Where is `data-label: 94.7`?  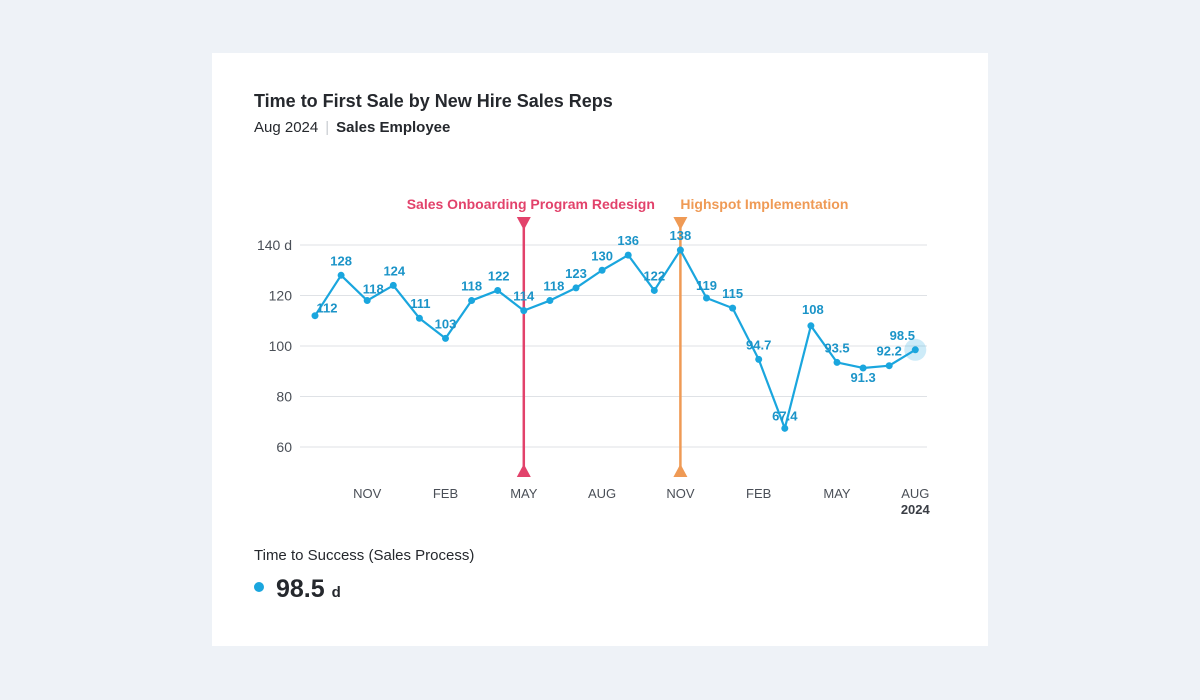
data-label: 94.7 is located at coordinates (758, 344).